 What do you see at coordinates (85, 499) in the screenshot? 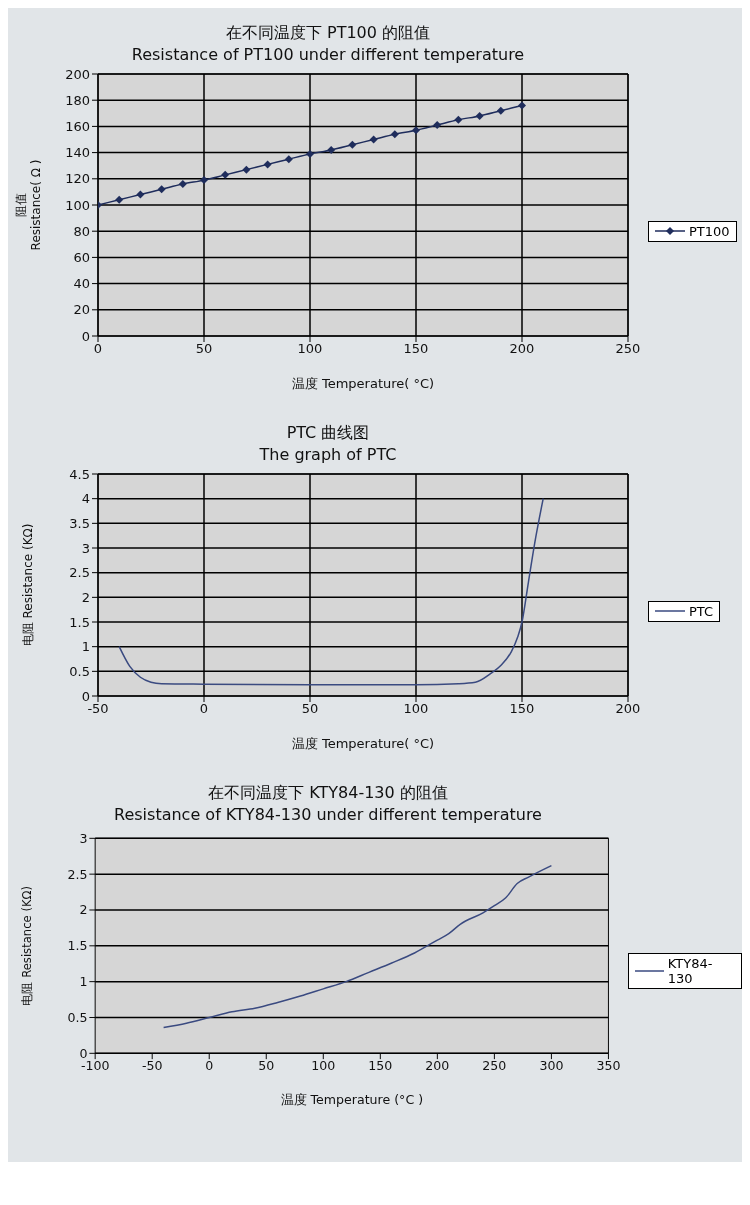
I see `y-tick-label: 4` at bounding box center [85, 499].